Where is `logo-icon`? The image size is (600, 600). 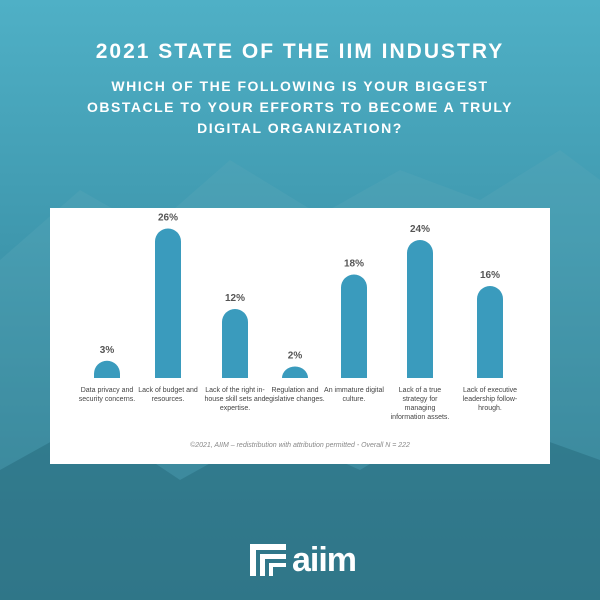 logo-icon is located at coordinates (268, 560).